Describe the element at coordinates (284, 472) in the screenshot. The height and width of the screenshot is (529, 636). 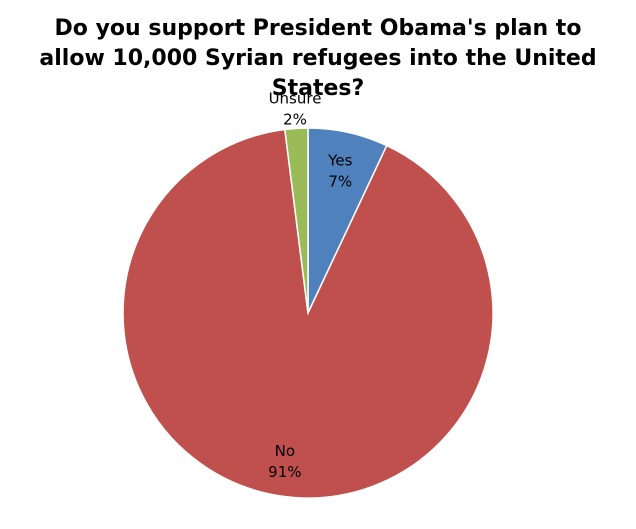
I see `value-label: 91%` at that location.